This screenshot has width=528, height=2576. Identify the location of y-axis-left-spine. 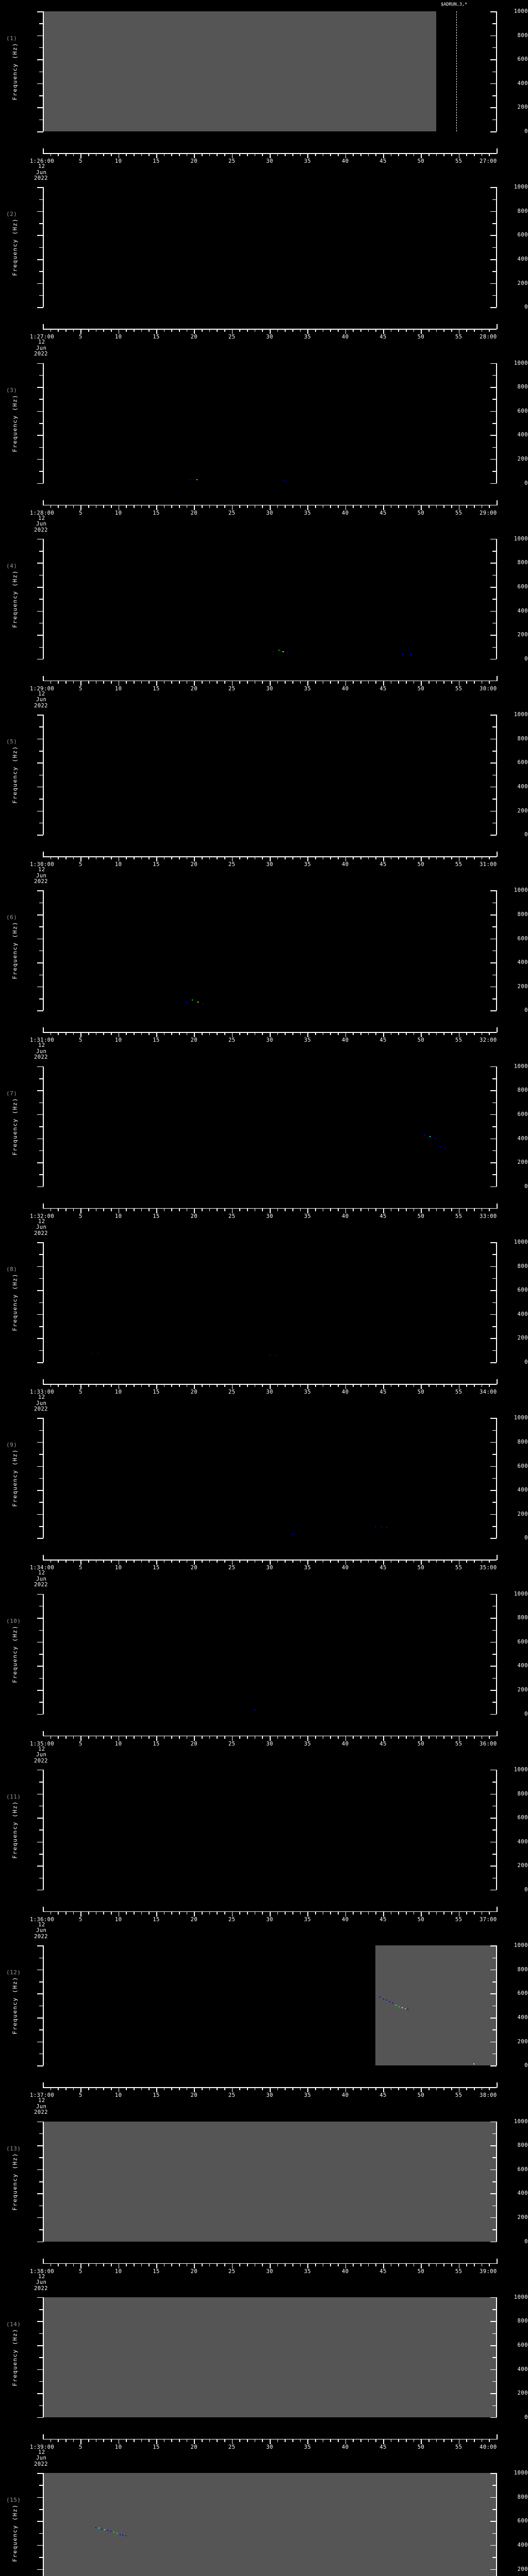
(43, 2524).